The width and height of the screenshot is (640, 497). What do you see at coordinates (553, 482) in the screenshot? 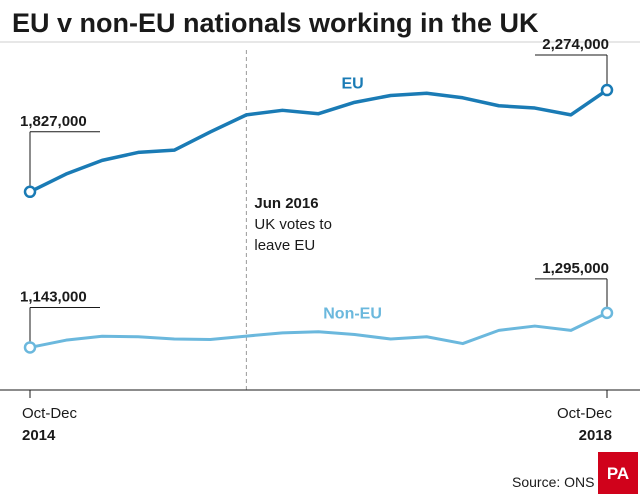
I see `source-note: Source: ONS` at bounding box center [553, 482].